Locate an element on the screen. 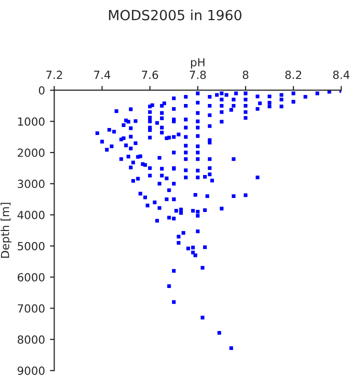  y-tick-label: 4000 is located at coordinates (30, 215).